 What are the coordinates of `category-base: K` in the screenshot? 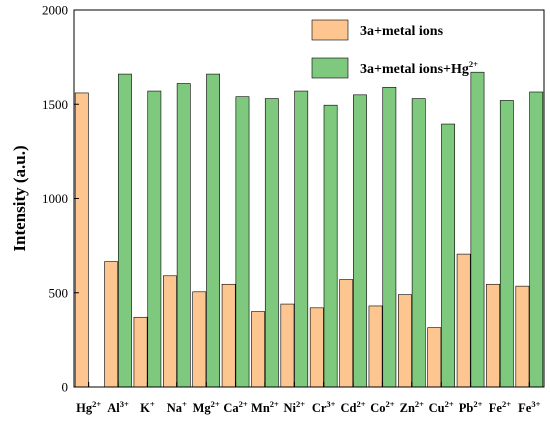 It's located at (145, 408).